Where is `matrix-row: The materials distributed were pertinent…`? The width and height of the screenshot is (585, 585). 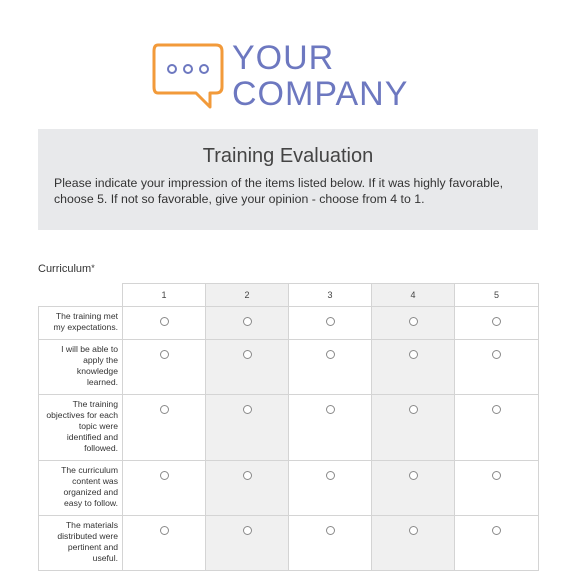
matrix-row: The materials distributed were pertinent… is located at coordinates (288, 543).